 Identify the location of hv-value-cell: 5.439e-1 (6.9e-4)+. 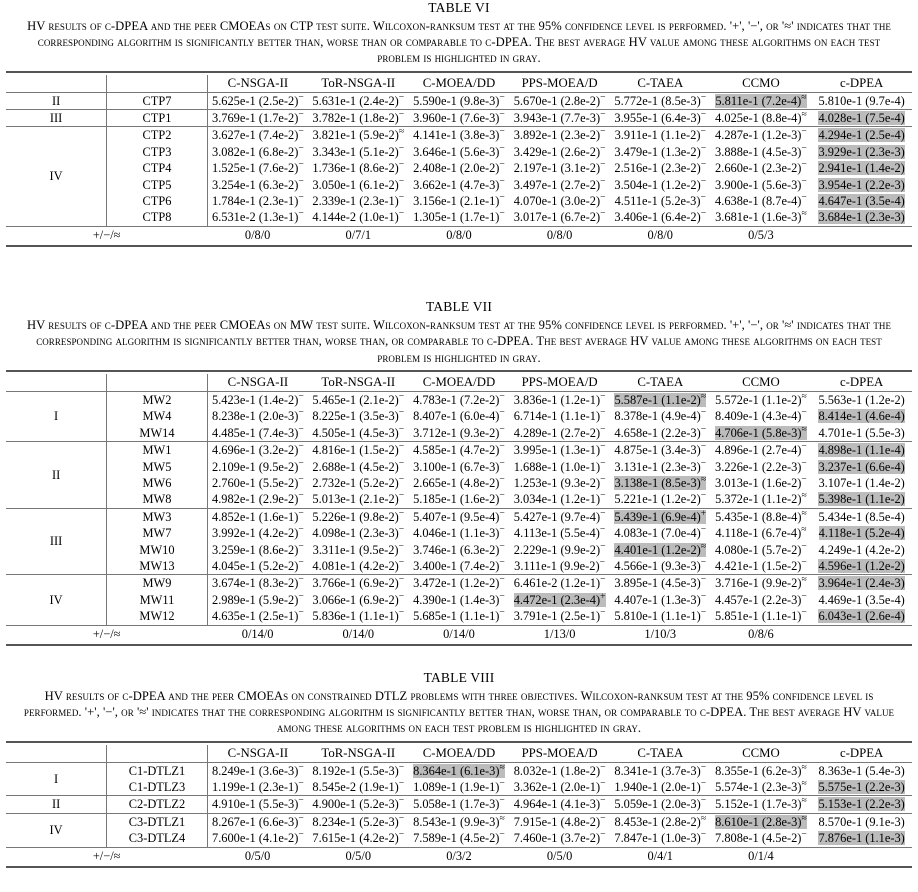
(660, 516).